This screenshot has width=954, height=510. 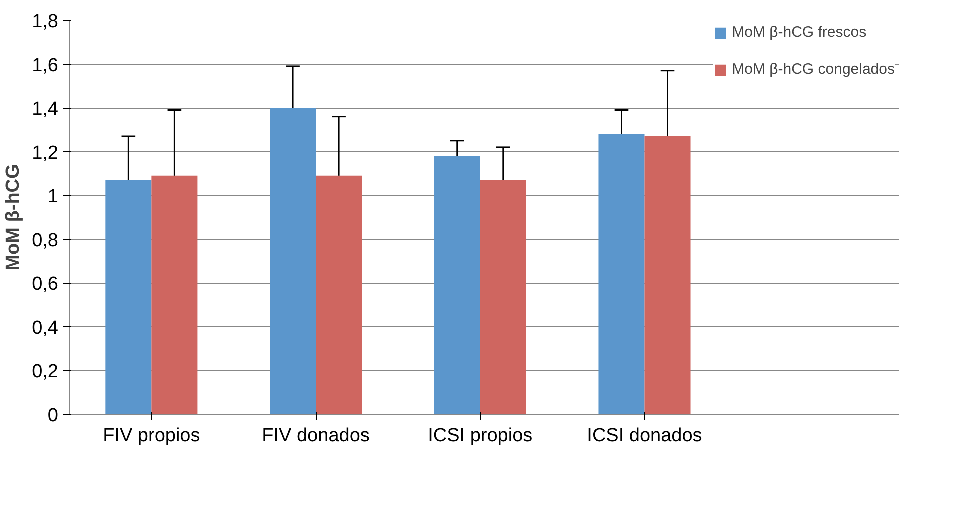 What do you see at coordinates (45, 65) in the screenshot?
I see `y-tick-label: 1,6` at bounding box center [45, 65].